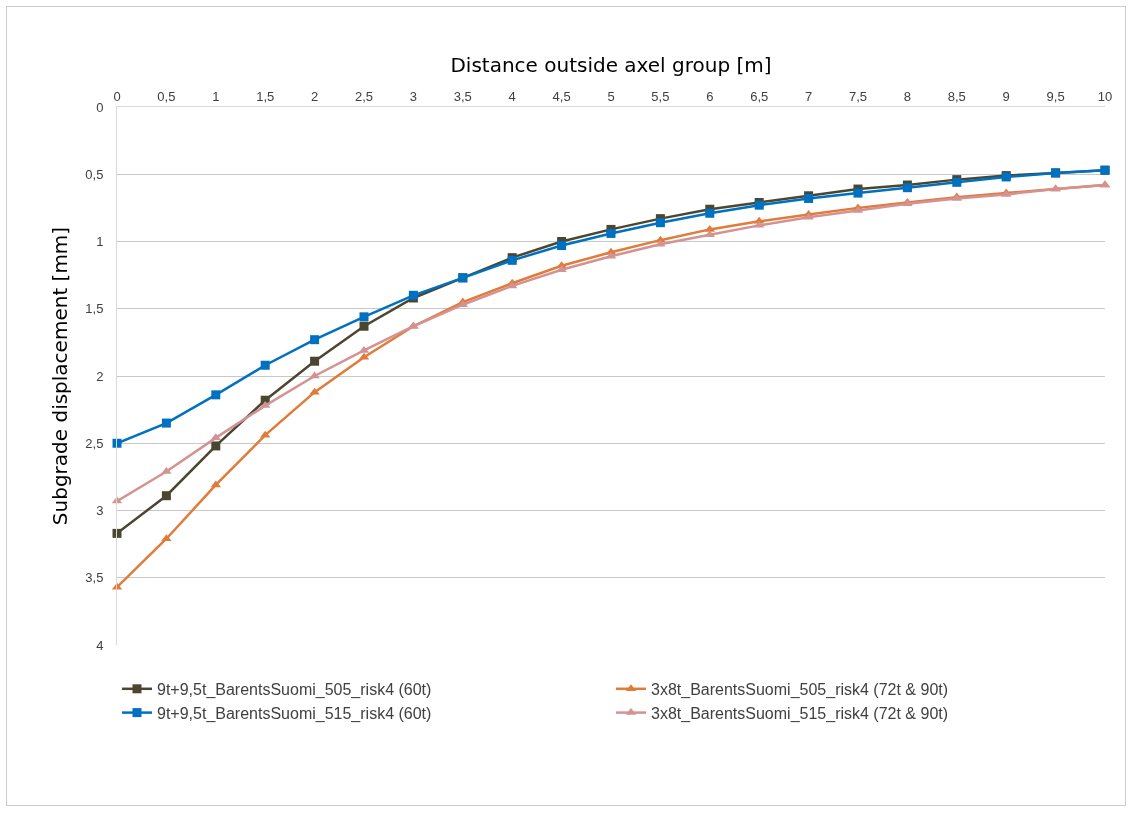 The image size is (1134, 815). I want to click on legend-label: 9t+9,5t_BarentsSuomi_505_risk4 (60t), so click(294, 690).